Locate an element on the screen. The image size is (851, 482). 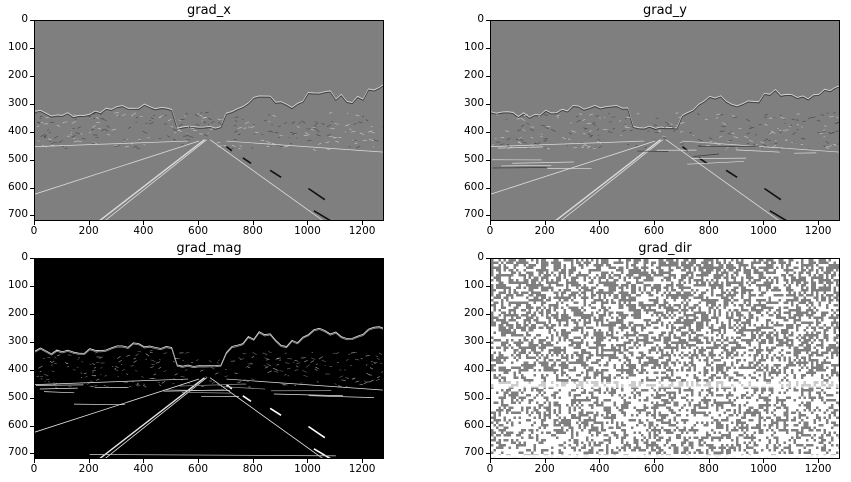
right-road-edge is located at coordinates (722, 179).